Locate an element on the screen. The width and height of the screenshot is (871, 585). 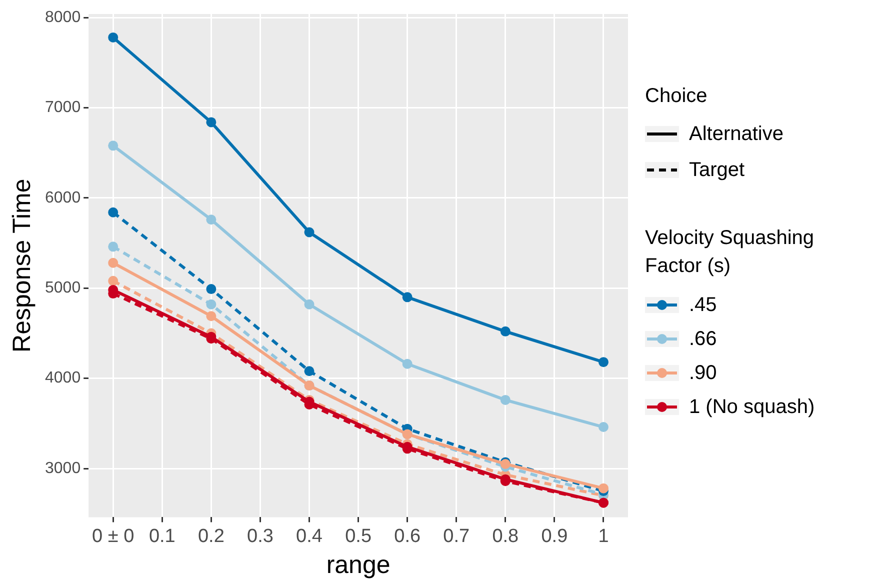
legend-label: 1 (No squash) is located at coordinates (752, 407).